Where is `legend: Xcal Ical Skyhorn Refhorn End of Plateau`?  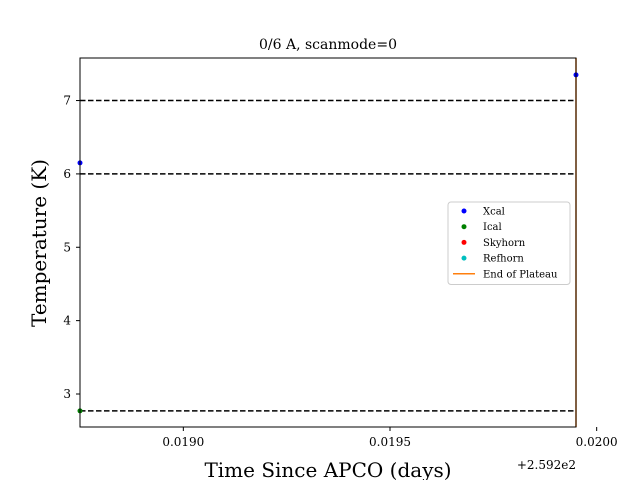
legend: Xcal Ical Skyhorn Refhorn End of Plateau is located at coordinates (509, 243).